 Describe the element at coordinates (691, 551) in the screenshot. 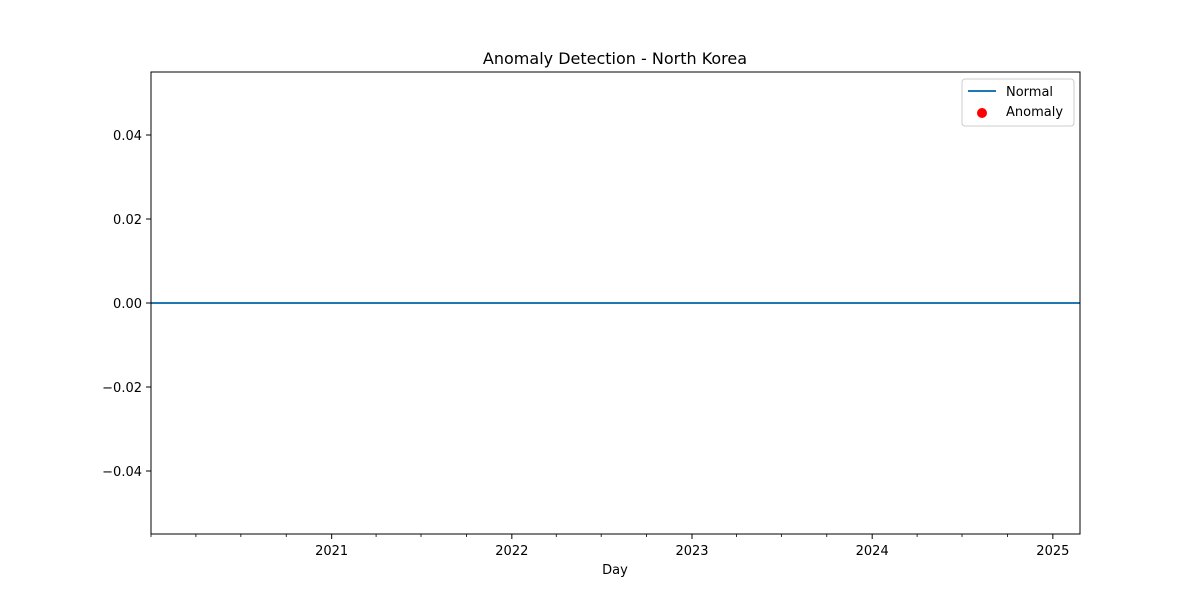

I see `x-tick-label: 2023` at that location.